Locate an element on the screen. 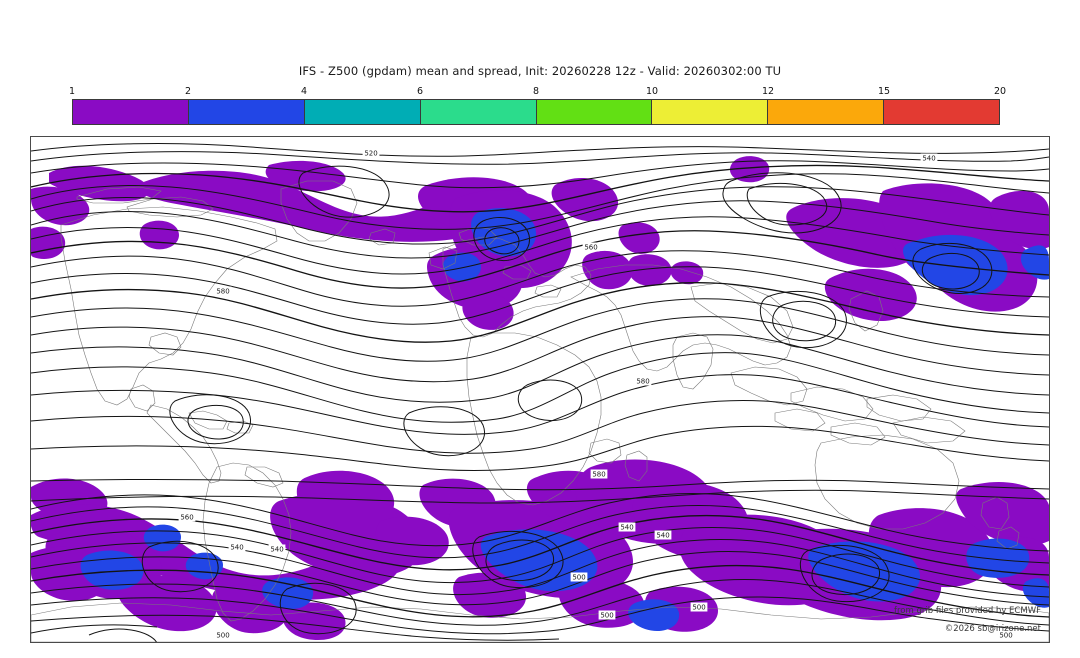 Image resolution: width=1080 pixels, height=658 pixels. colorbar-tick-12: 12 is located at coordinates (768, 91).